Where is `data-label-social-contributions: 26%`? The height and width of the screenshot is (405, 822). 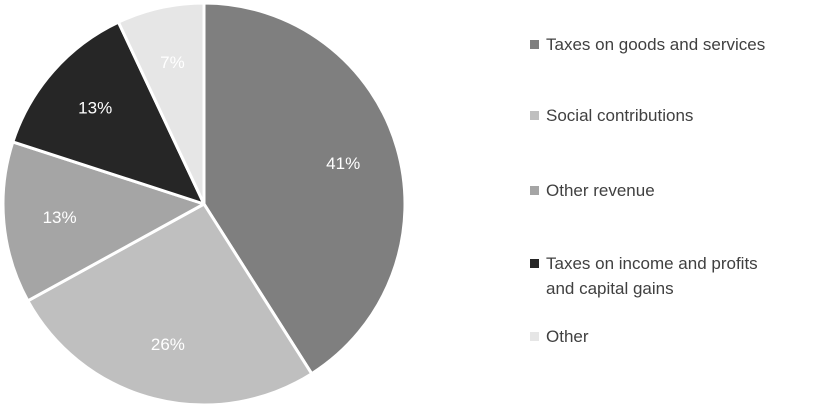 data-label-social-contributions: 26% is located at coordinates (168, 344).